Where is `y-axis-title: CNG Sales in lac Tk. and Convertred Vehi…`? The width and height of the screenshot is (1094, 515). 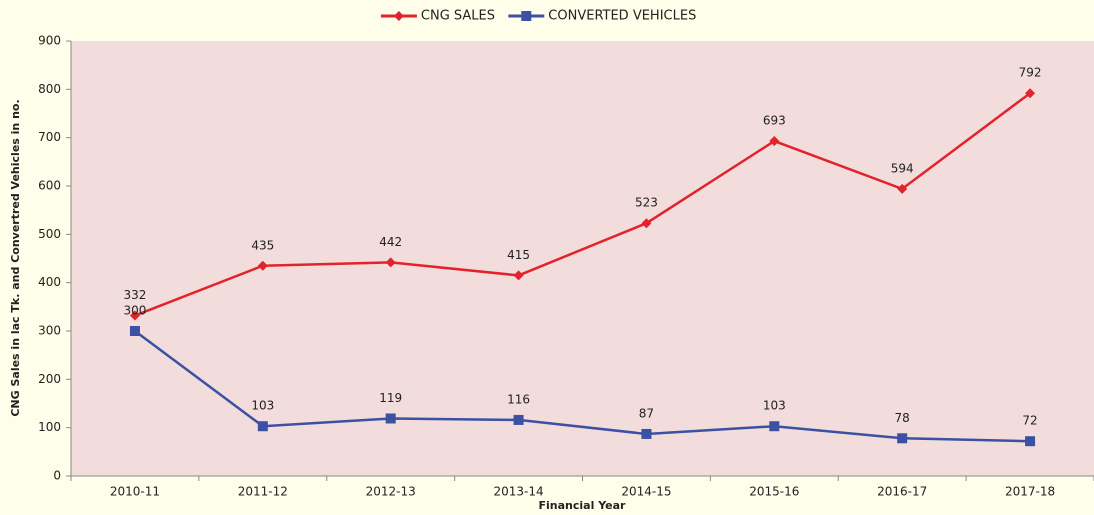 y-axis-title: CNG Sales in lac Tk. and Convertred Vehi… is located at coordinates (15, 257).